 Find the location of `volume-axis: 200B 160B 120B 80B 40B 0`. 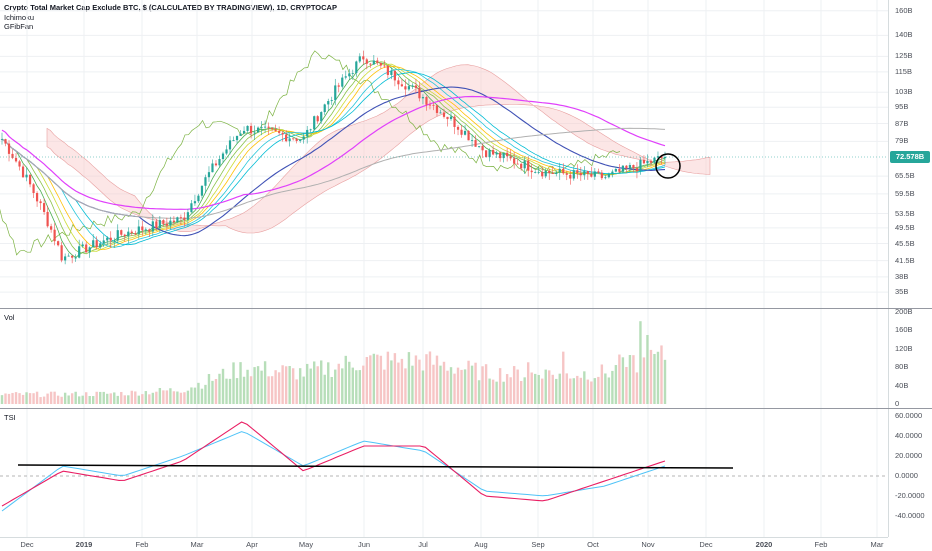

volume-axis: 200B 160B 120B 80B 40B 0 is located at coordinates (910, 357).